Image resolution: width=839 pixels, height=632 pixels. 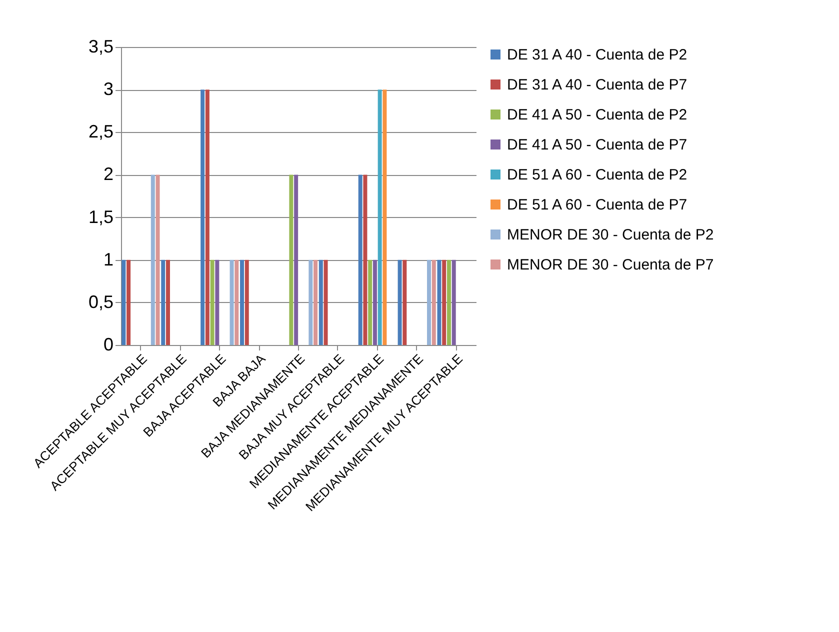 I want to click on legend-label: DE 41 A 50 - Cuenta de P2, so click(x=597, y=115).